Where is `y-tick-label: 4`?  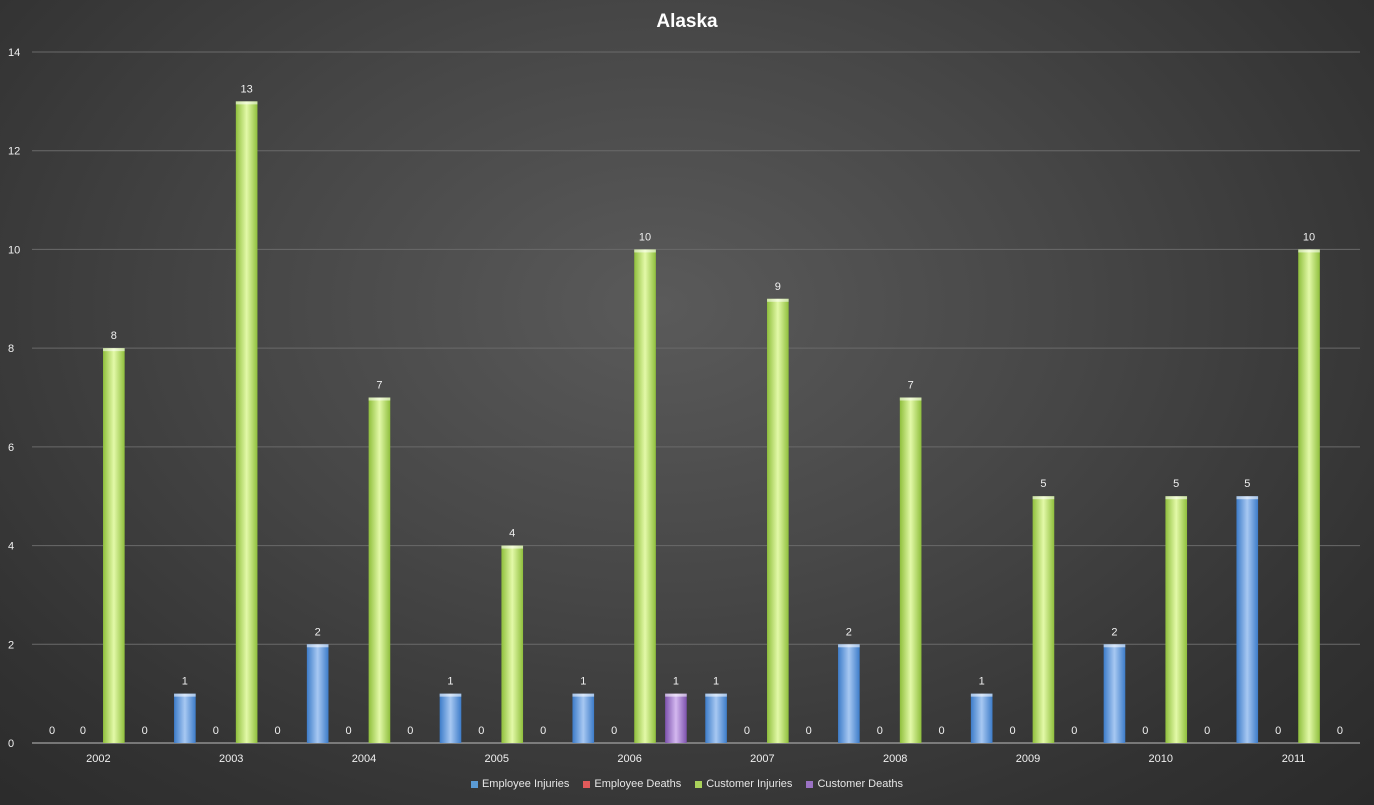
y-tick-label: 4 is located at coordinates (11, 547).